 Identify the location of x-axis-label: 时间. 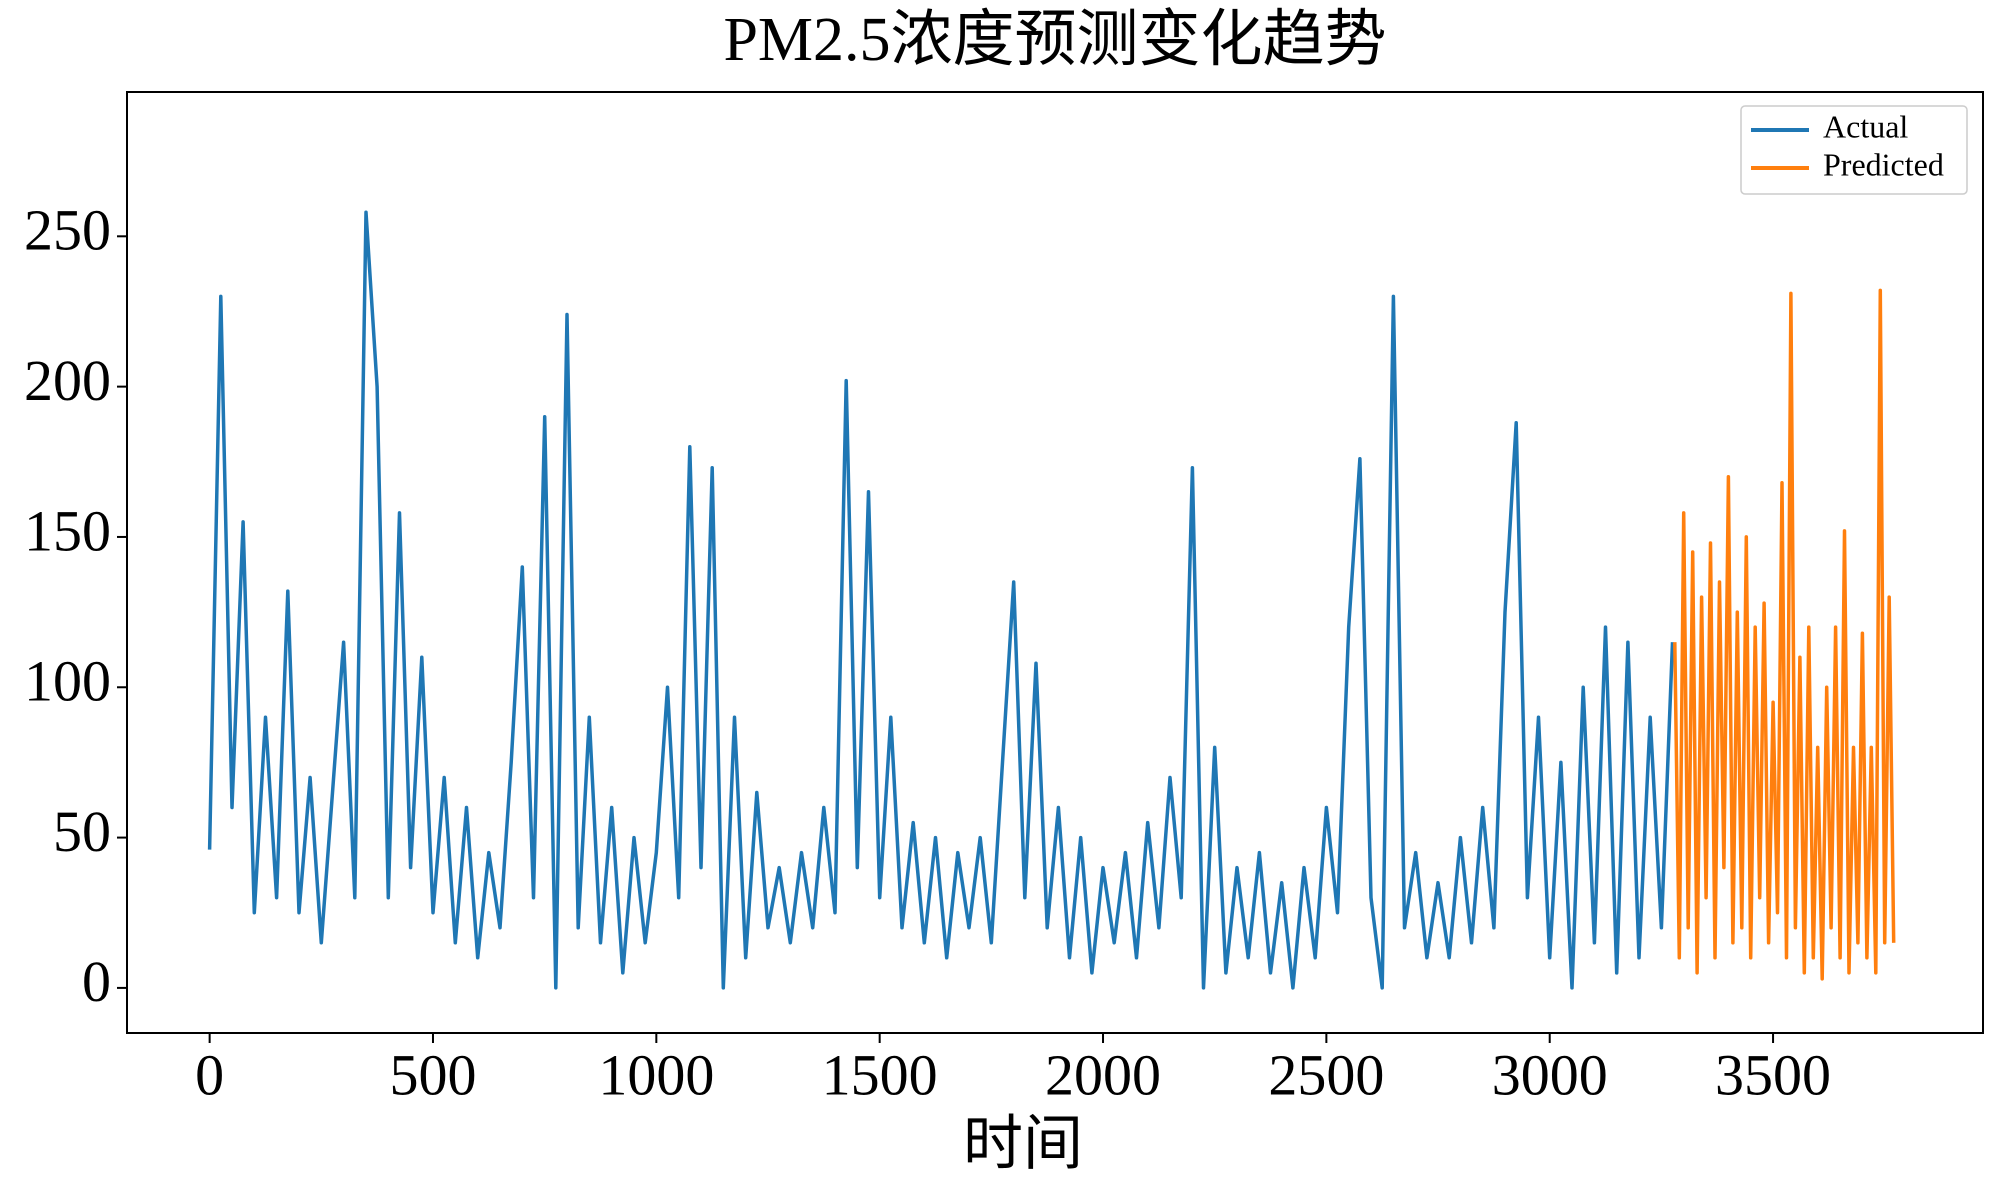
(1023, 1144).